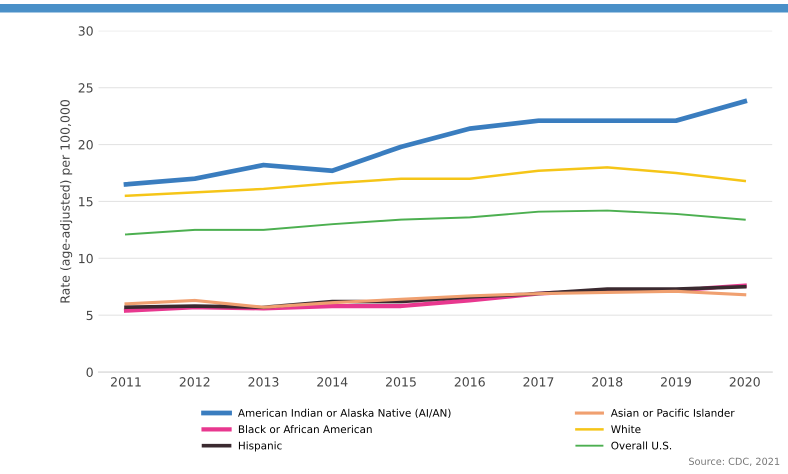 This screenshot has height=474, width=788. What do you see at coordinates (89, 315) in the screenshot?
I see `y-tick-label: 5` at bounding box center [89, 315].